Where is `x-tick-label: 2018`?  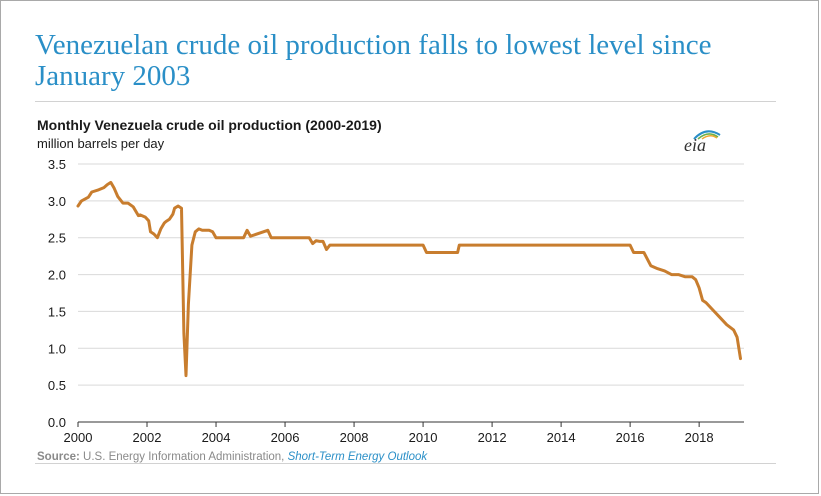 x-tick-label: 2018 is located at coordinates (699, 437).